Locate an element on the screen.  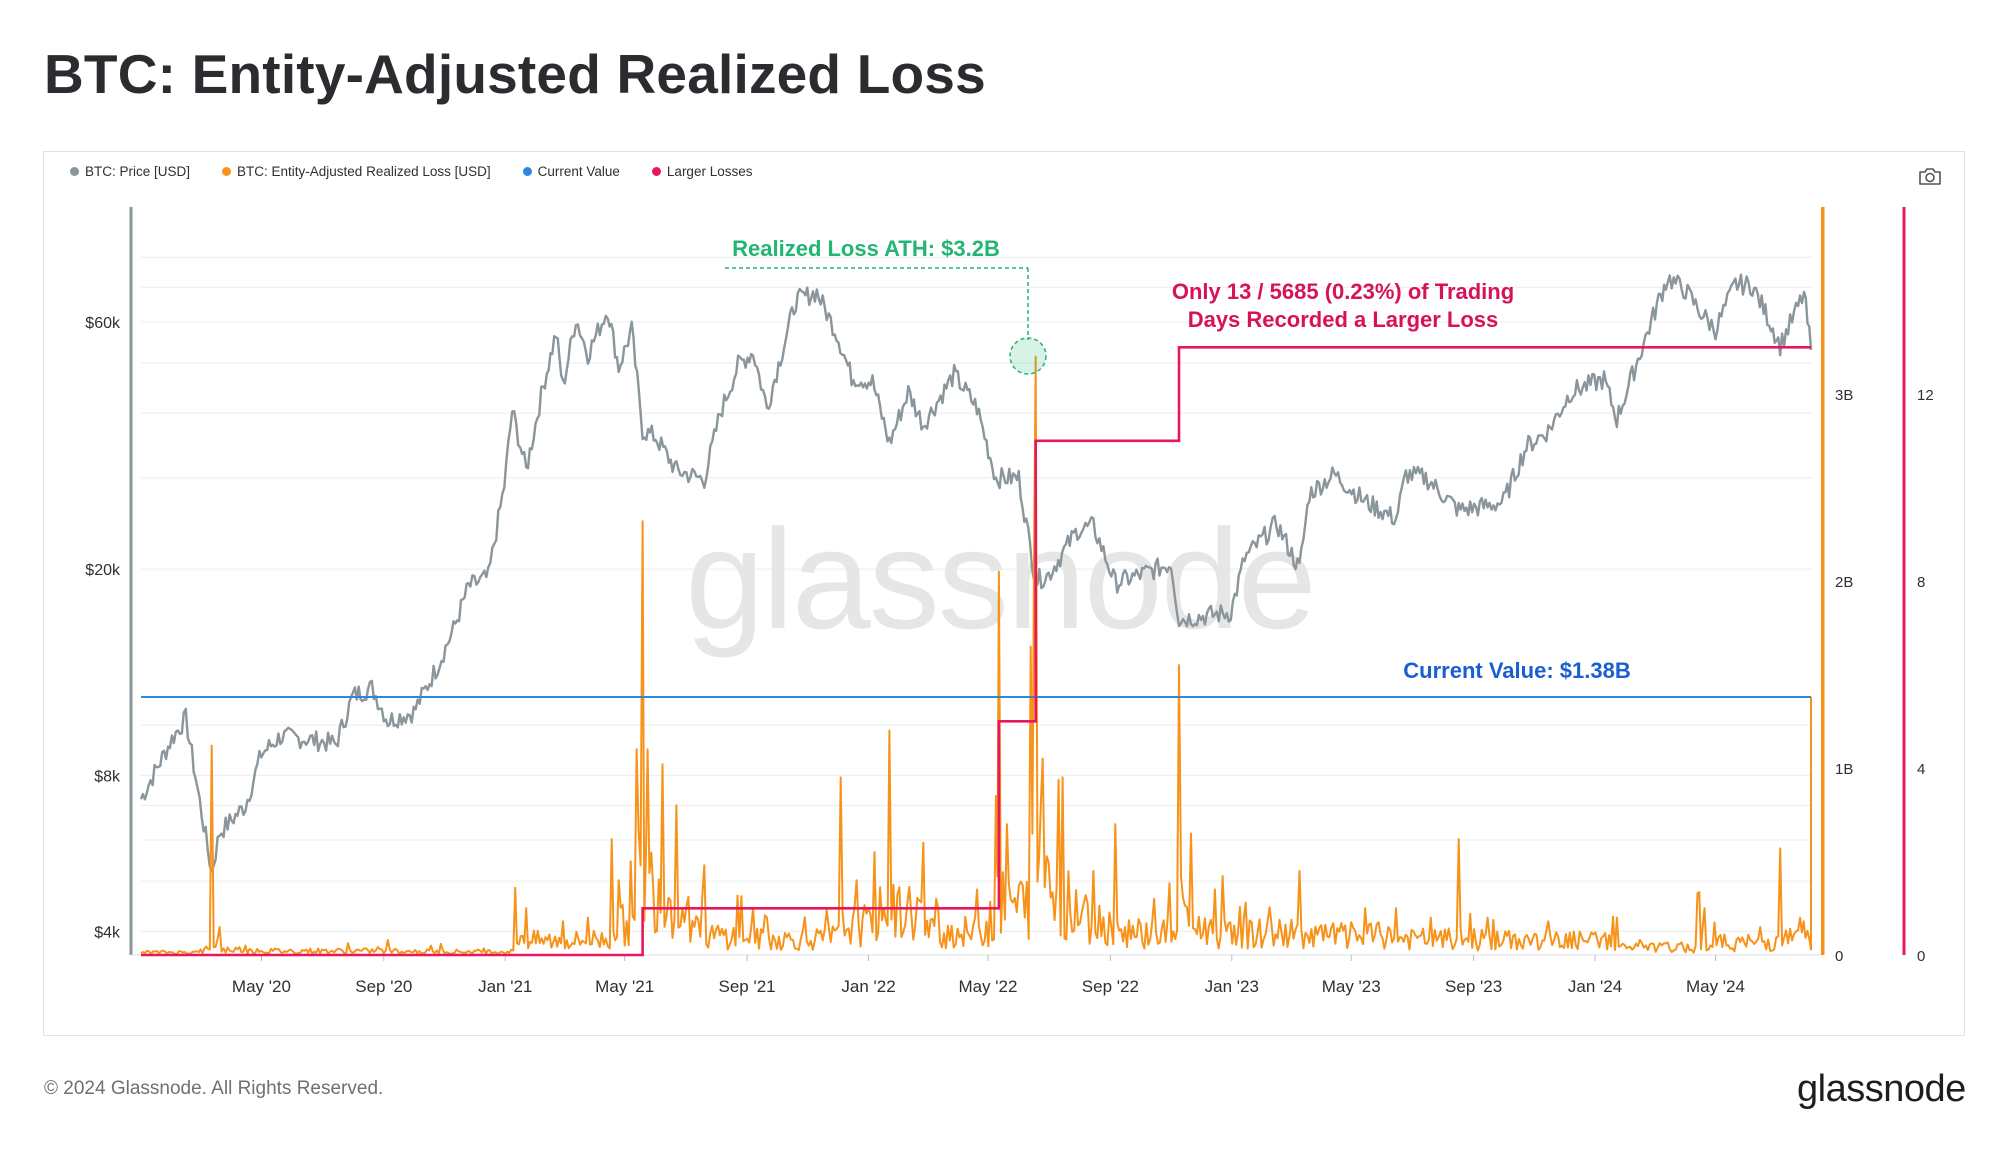
price-tick-label: $60k is located at coordinates (103, 323).